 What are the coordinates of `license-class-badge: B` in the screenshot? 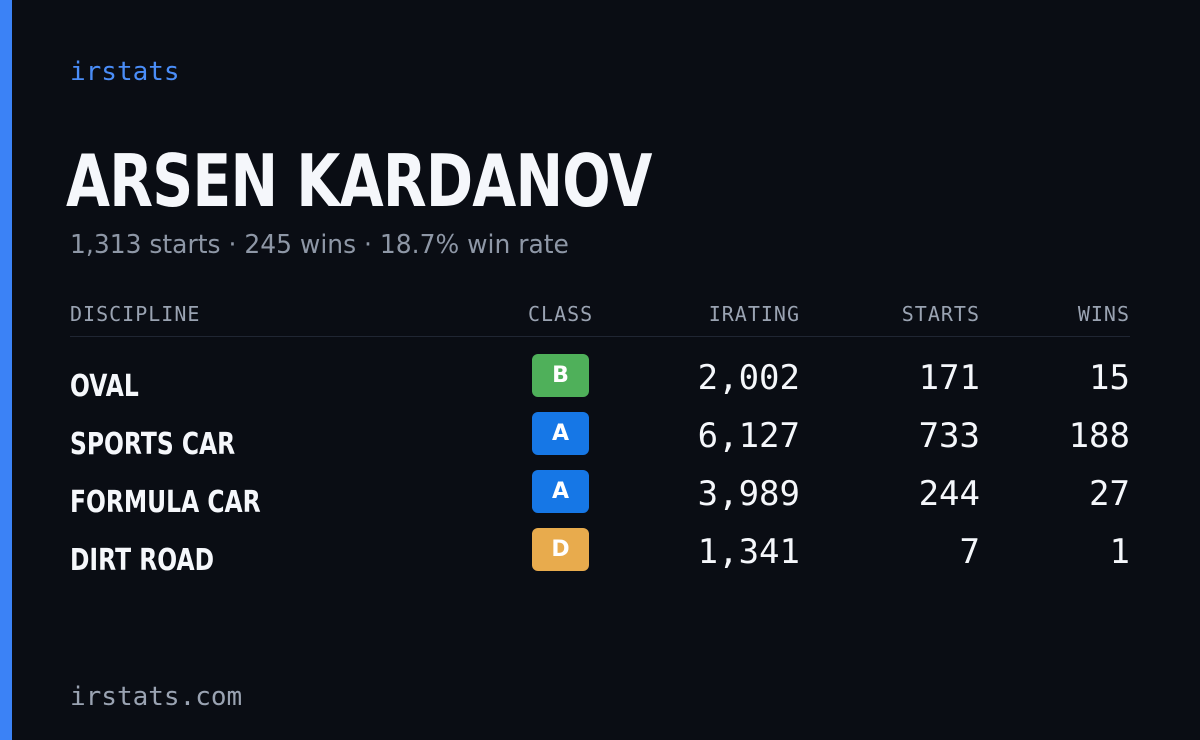 It's located at (560, 375).